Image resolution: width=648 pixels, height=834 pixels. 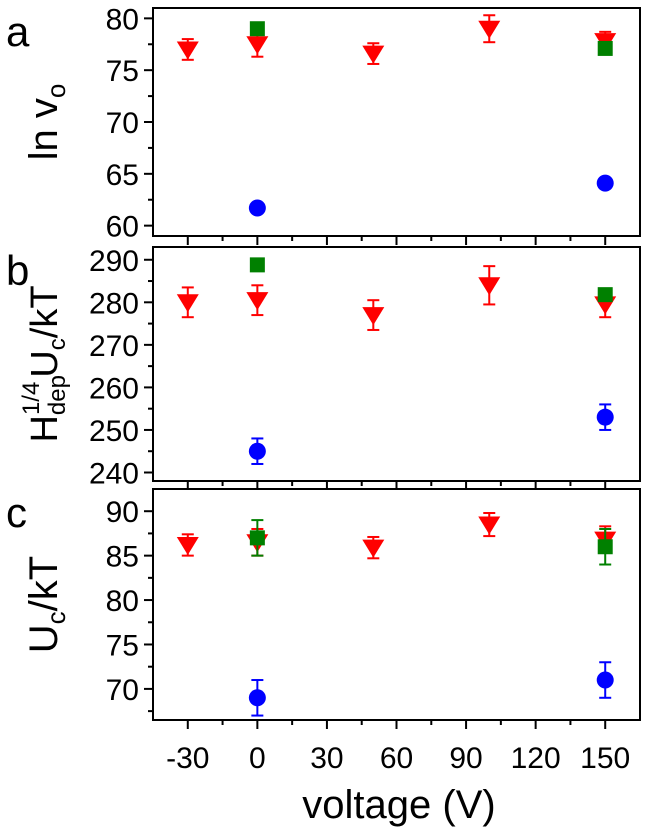 I want to click on y-tick-label: 260, so click(x=114, y=388).